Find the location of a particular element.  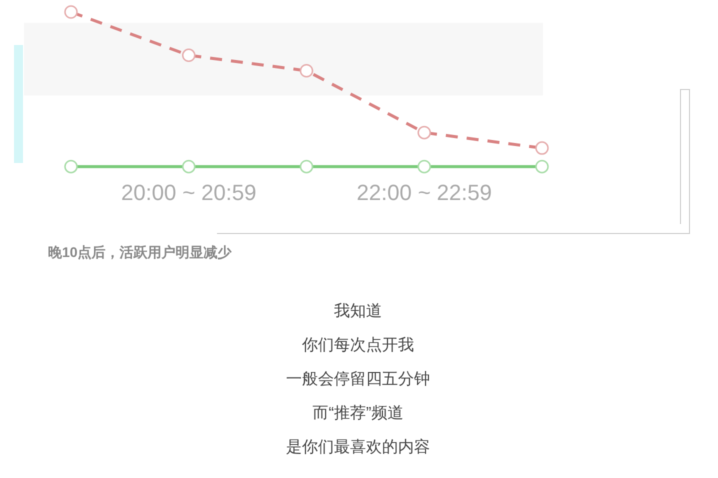

text: 而“推荐”频道 is located at coordinates (358, 414).